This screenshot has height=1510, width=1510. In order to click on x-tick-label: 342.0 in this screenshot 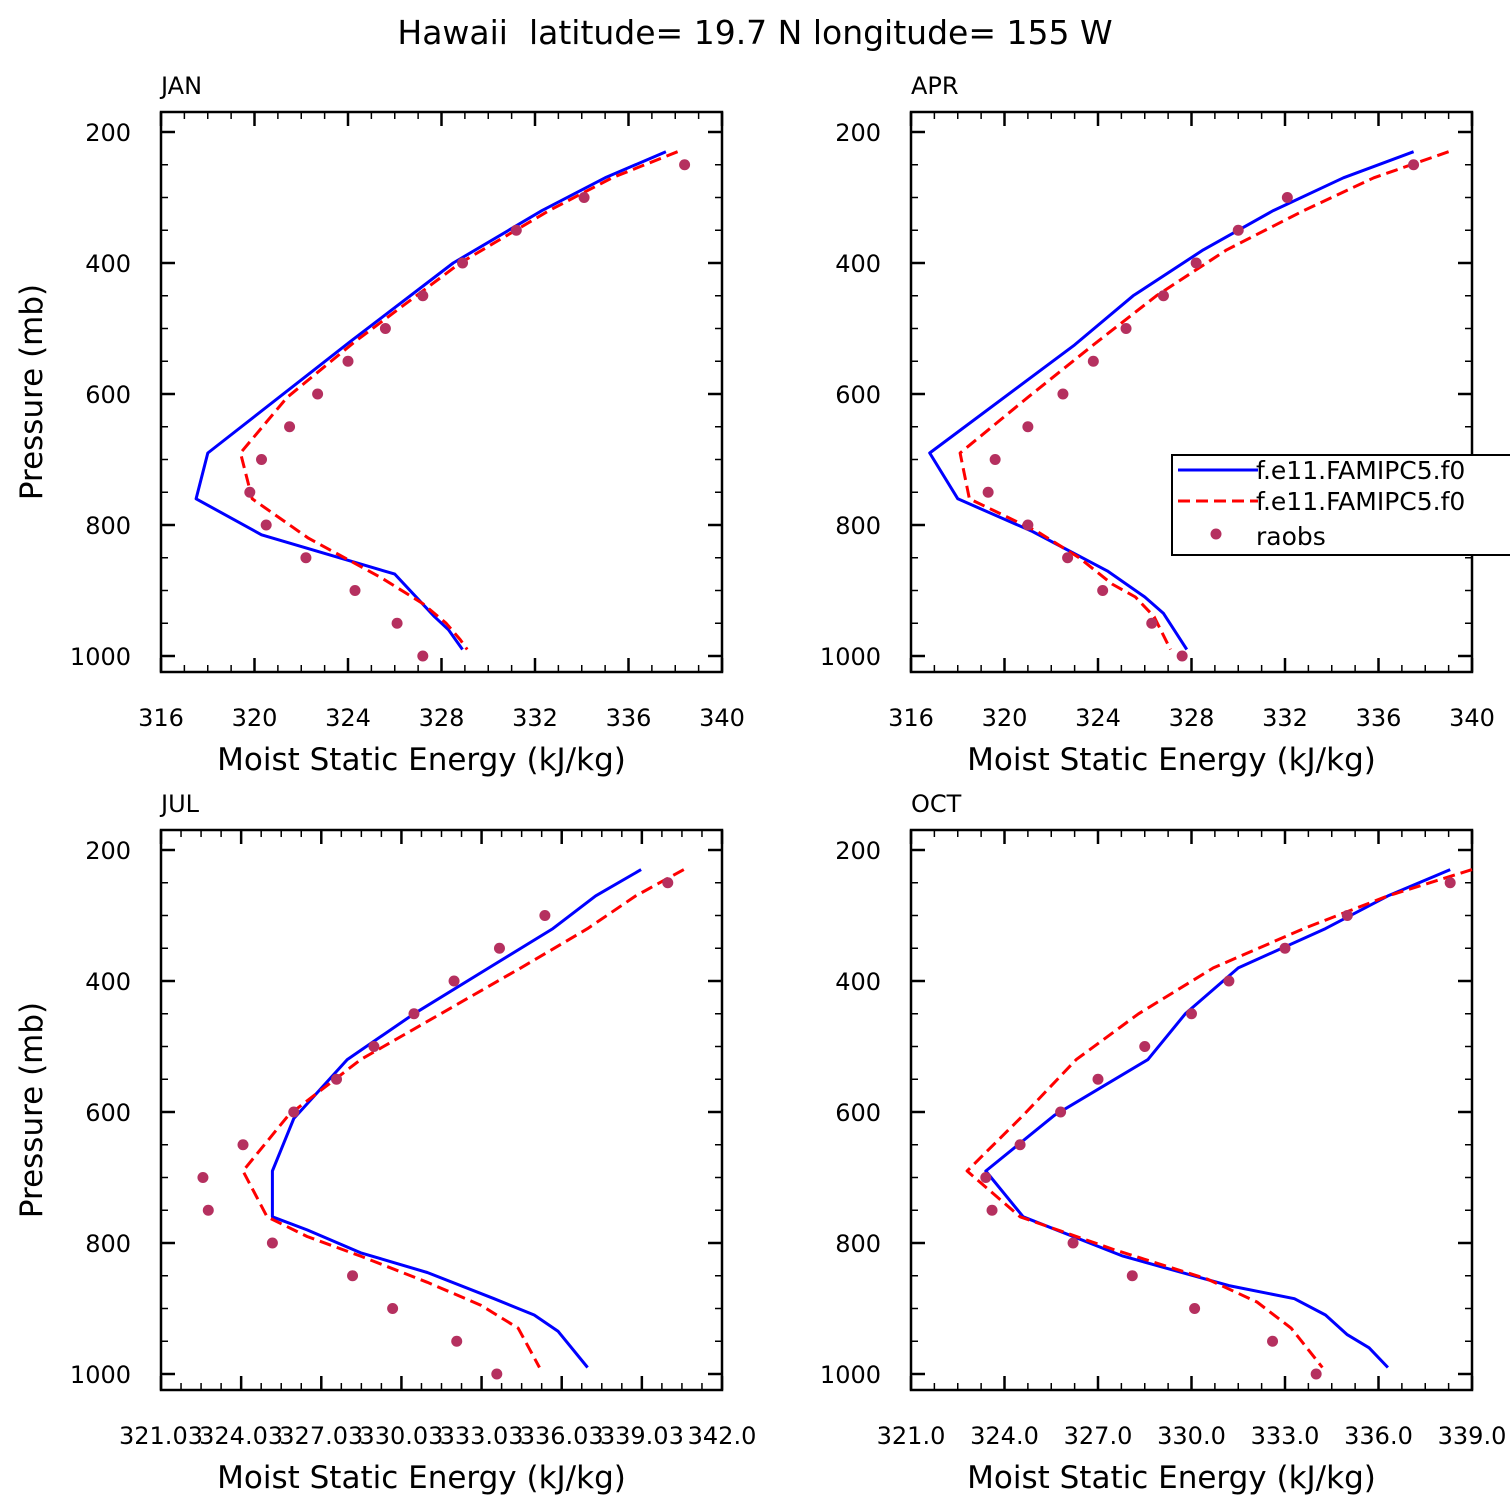, I will do `click(722, 1436)`.